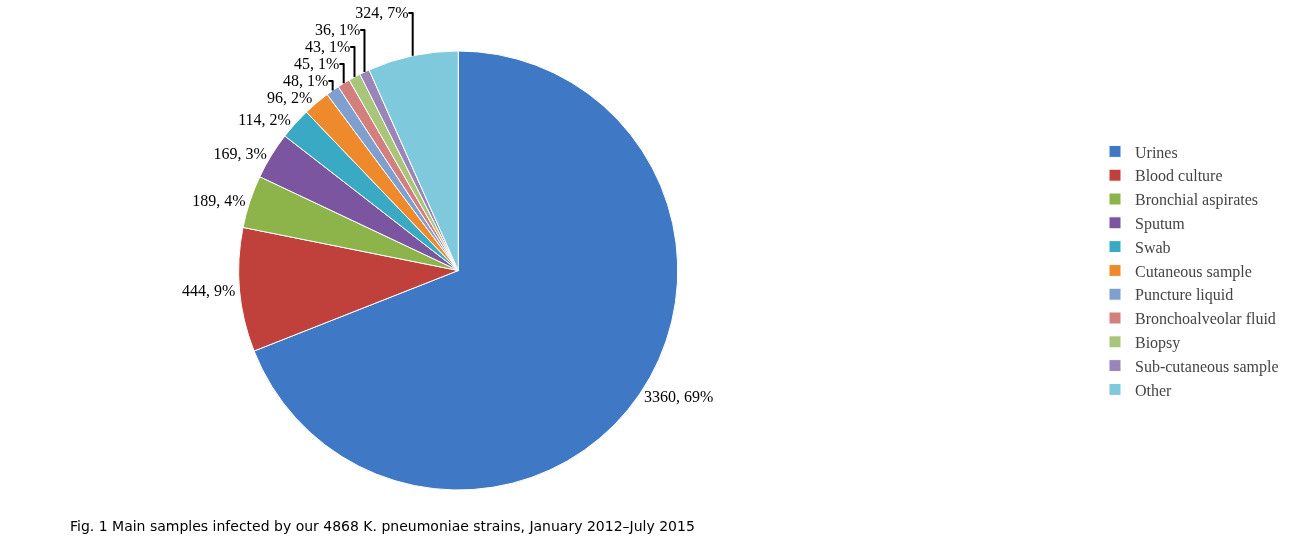  Describe the element at coordinates (337, 30) in the screenshot. I see `data-label: 36, 1%` at that location.